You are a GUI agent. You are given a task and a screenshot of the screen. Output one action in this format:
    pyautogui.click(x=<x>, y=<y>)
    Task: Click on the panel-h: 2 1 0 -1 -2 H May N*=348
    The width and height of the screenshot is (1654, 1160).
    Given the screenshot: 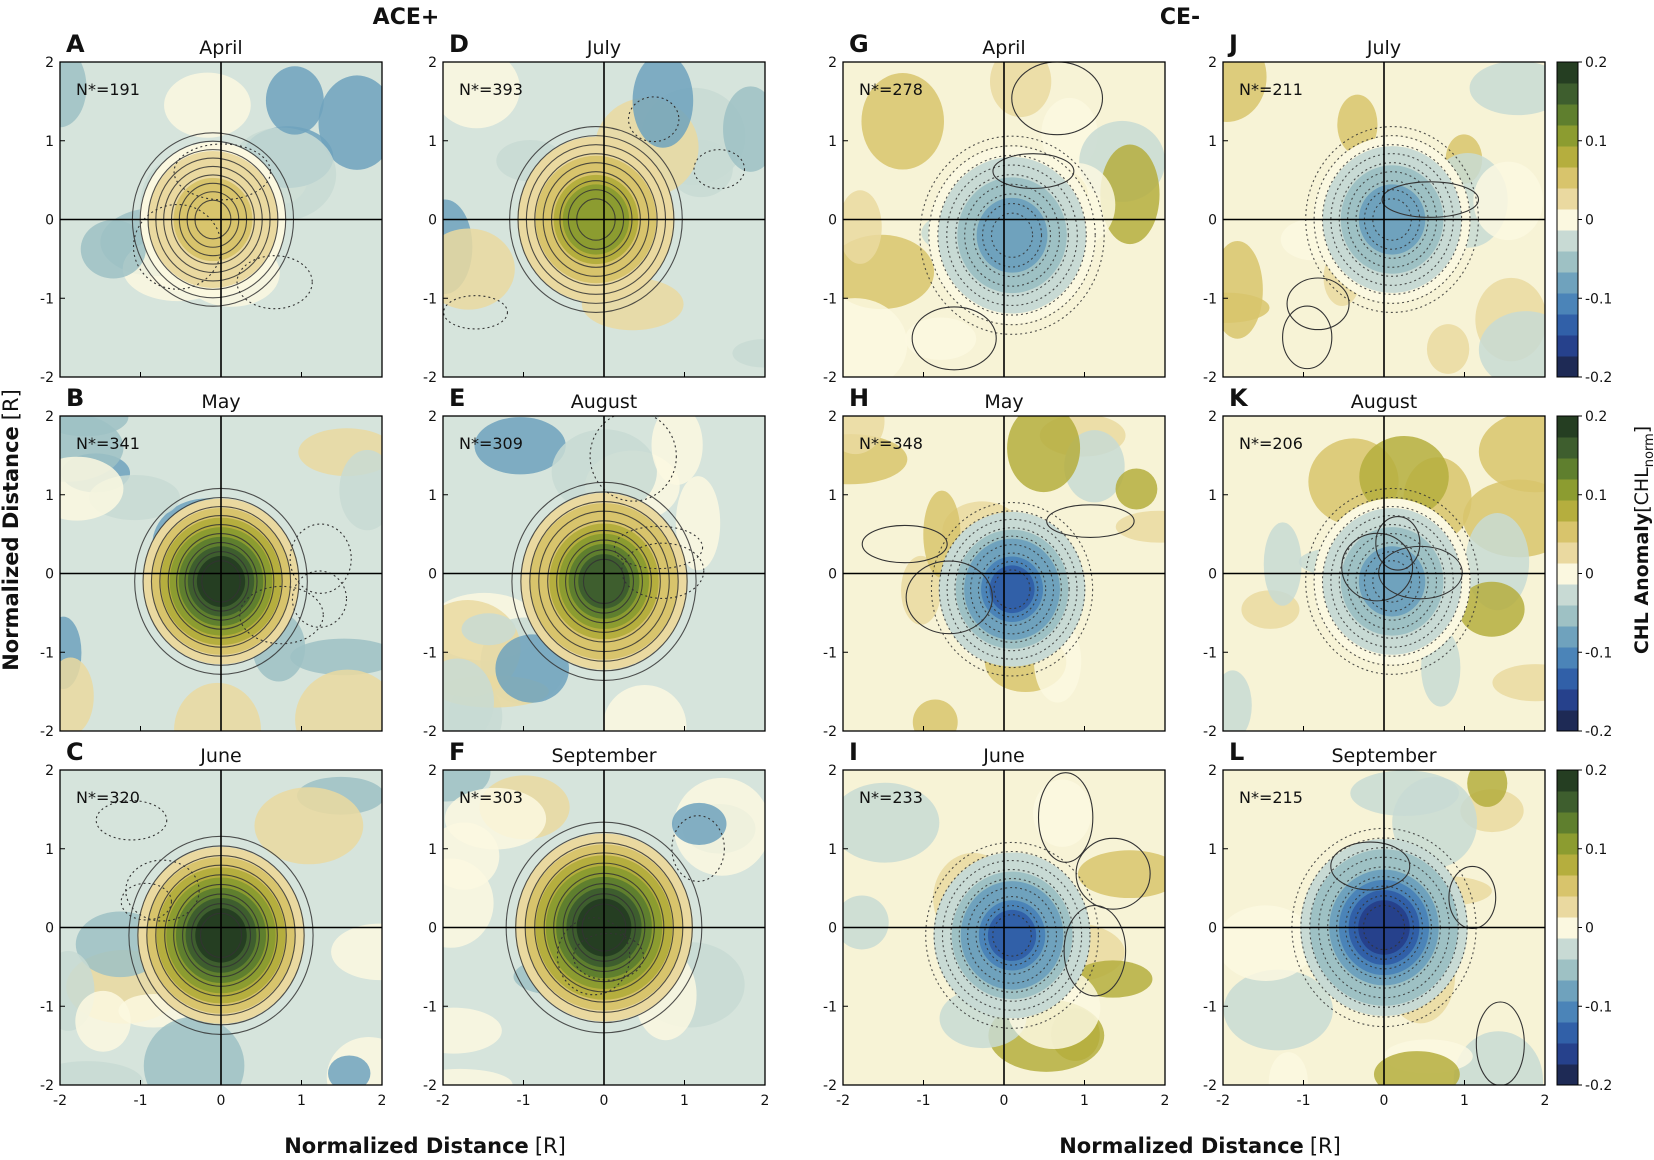 What is the action you would take?
    pyautogui.click(x=994, y=562)
    